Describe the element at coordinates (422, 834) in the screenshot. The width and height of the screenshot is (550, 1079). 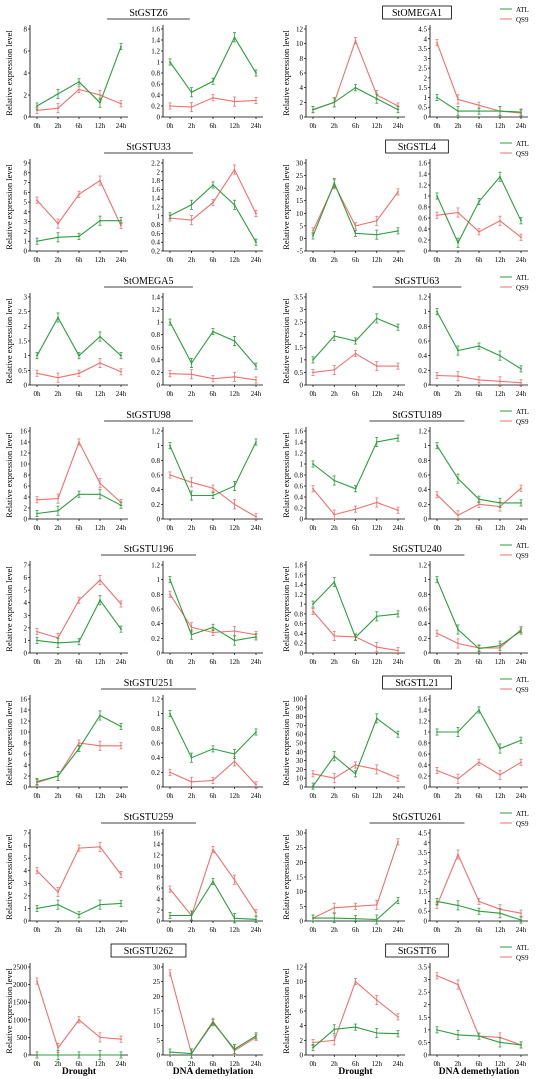
I see `y-tick-label: 4.5` at that location.